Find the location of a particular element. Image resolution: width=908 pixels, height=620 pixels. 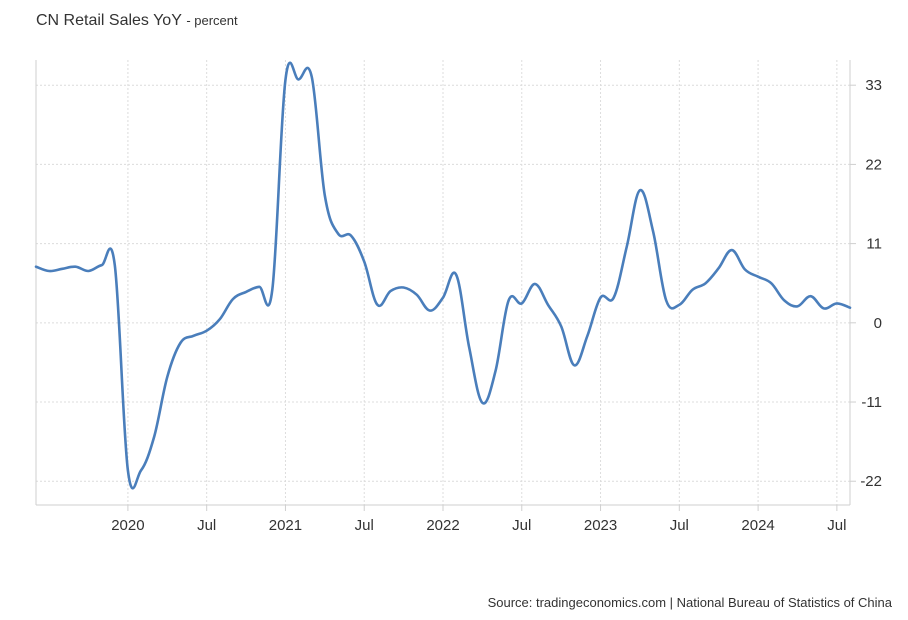

x-tick-label: 2021 is located at coordinates (285, 525).